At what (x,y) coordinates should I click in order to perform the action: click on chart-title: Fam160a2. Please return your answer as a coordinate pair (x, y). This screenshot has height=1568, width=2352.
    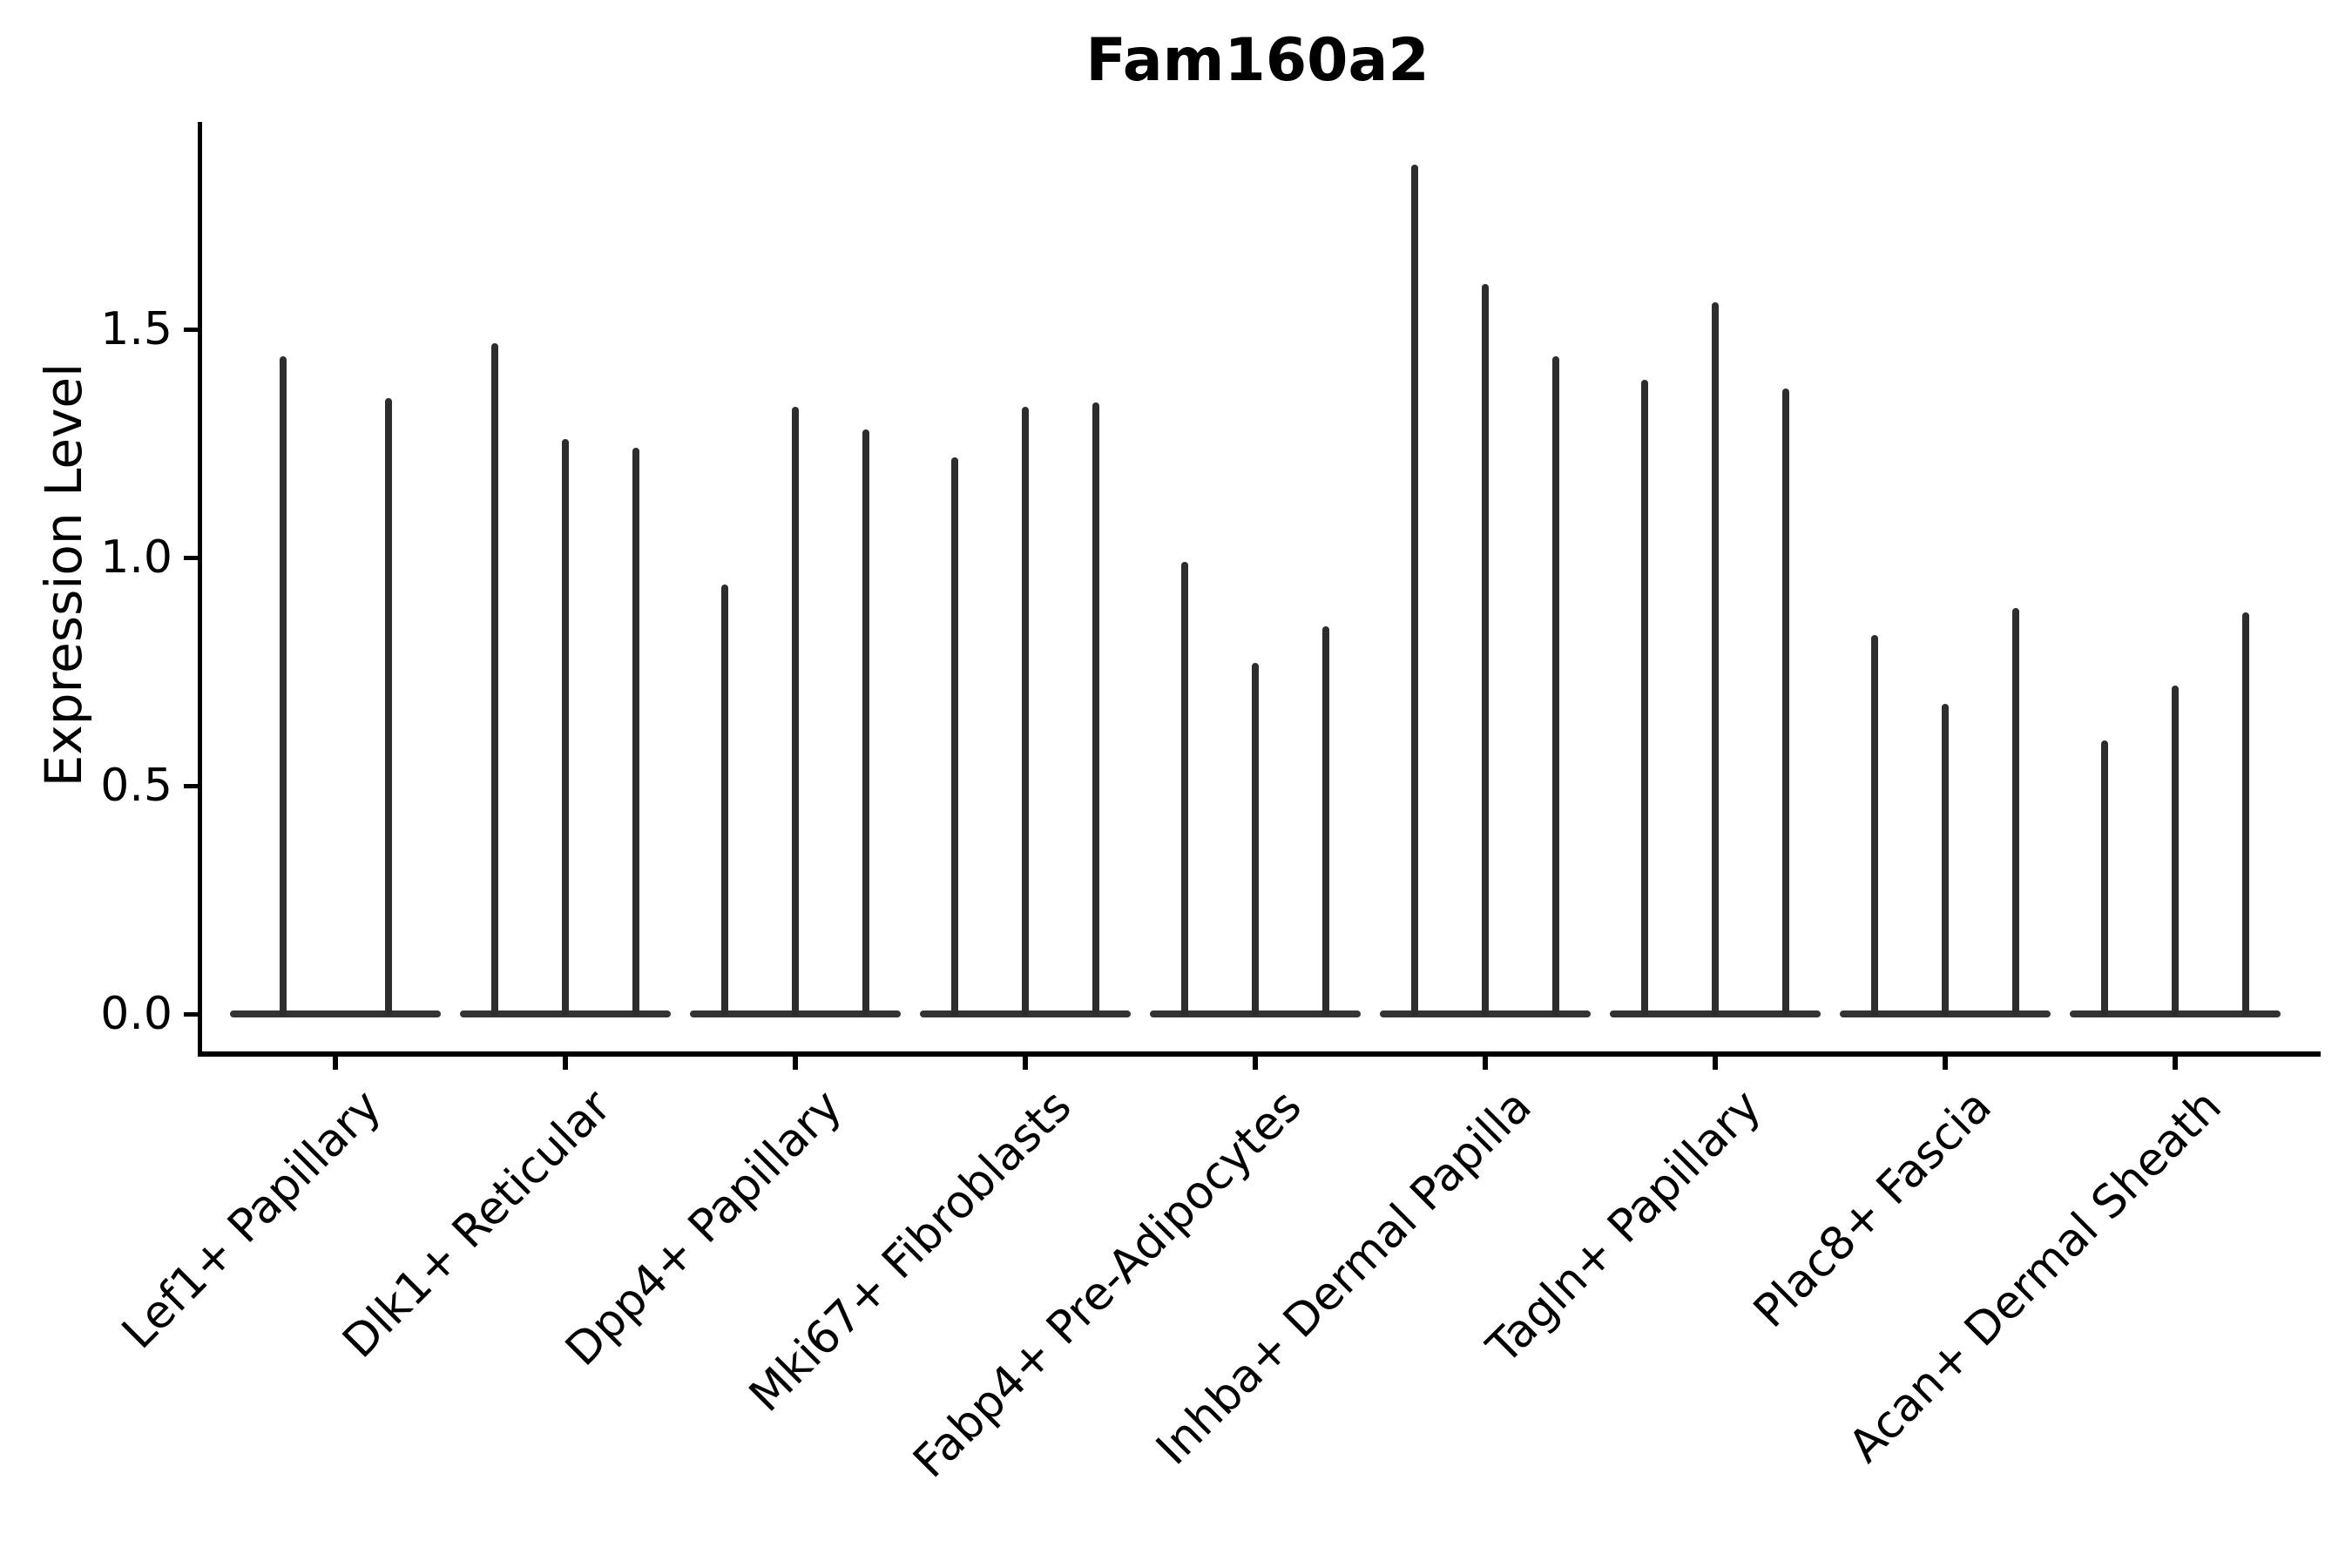
    Looking at the image, I should click on (1257, 61).